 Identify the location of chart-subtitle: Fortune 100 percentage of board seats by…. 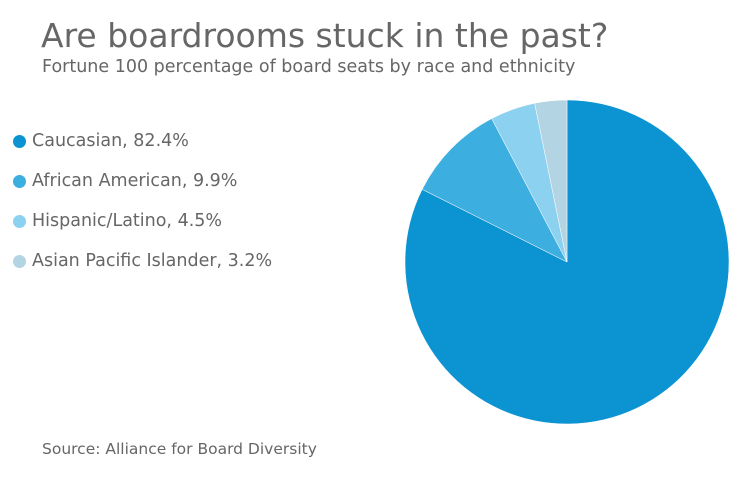
(309, 67).